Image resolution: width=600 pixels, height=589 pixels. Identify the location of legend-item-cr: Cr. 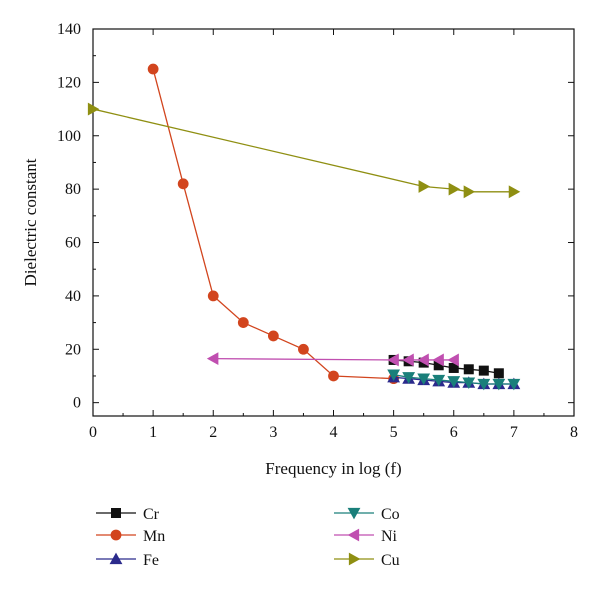
(128, 514).